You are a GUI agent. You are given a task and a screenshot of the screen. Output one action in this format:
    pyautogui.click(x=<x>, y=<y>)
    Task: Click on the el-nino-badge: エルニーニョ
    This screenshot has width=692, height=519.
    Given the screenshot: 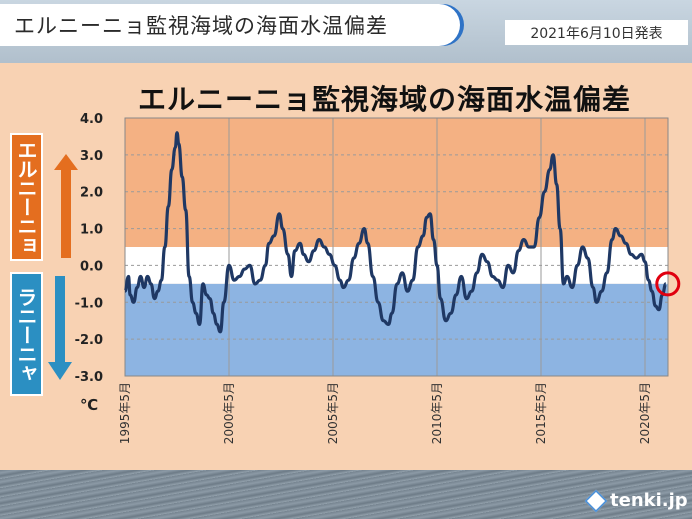 What is the action you would take?
    pyautogui.click(x=26, y=197)
    